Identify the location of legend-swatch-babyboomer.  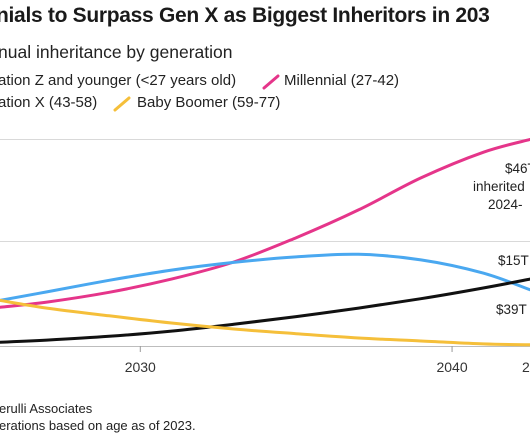
(122, 104).